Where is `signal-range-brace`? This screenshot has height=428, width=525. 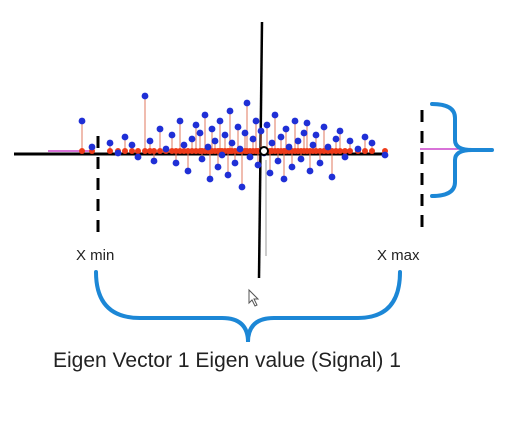 signal-range-brace is located at coordinates (248, 306).